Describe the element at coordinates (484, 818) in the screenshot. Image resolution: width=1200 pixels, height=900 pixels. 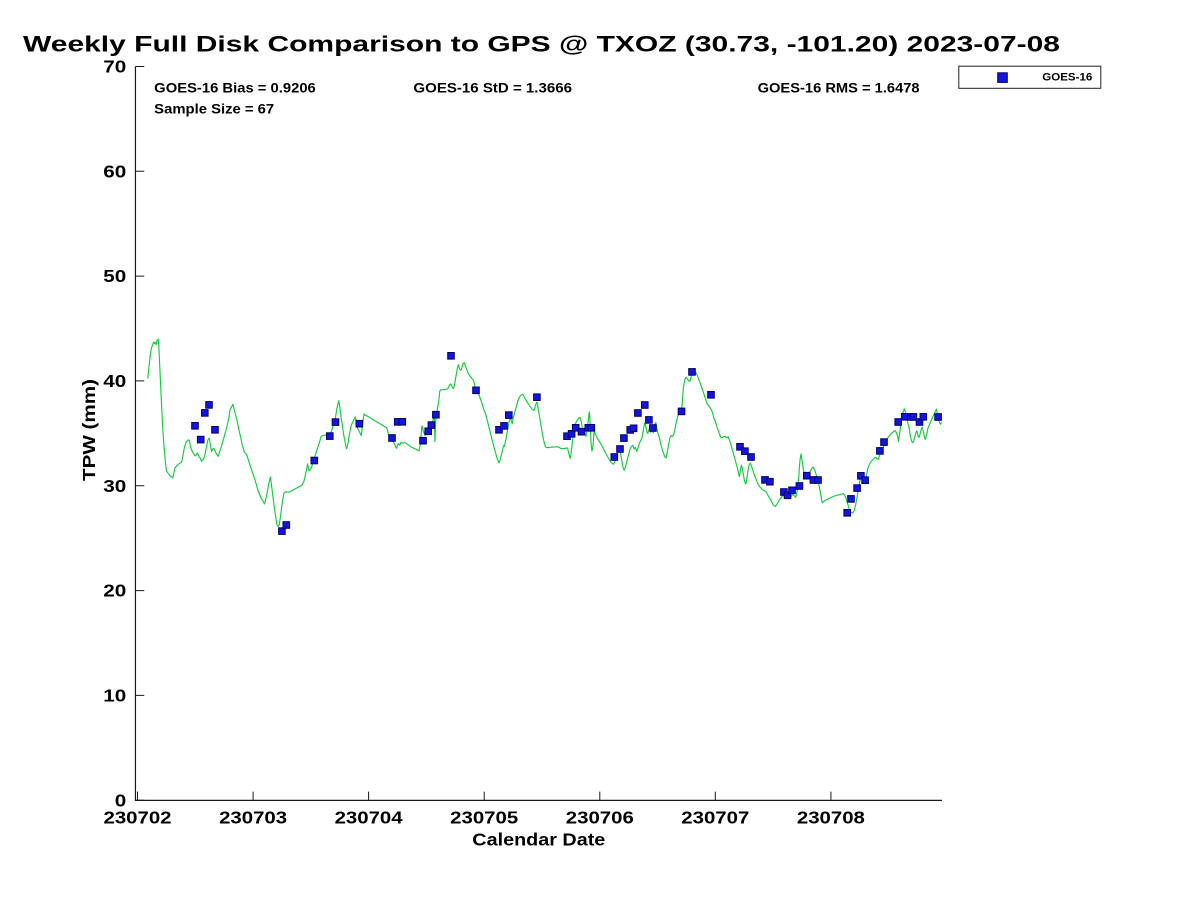
I see `svg-text: 230705` at that location.